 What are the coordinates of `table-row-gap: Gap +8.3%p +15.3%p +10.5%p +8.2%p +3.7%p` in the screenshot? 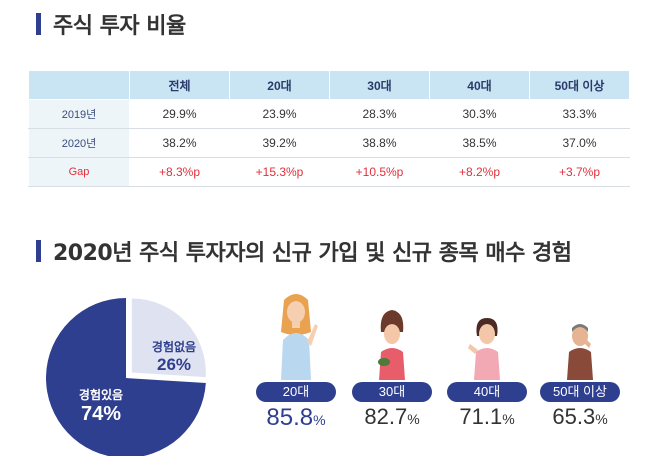 It's located at (329, 172).